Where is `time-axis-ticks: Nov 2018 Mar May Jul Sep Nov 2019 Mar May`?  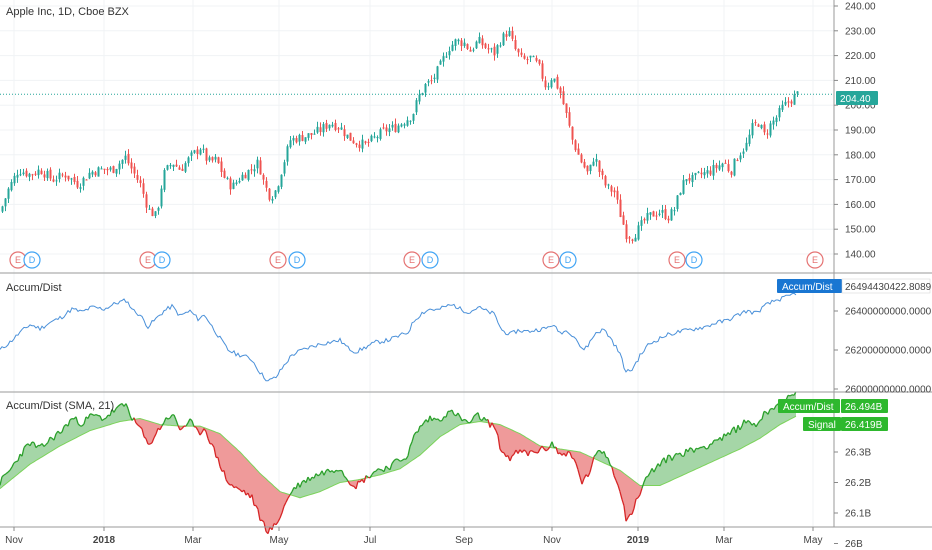
time-axis-ticks: Nov 2018 Mar May Jul Sep Nov 2019 Mar May is located at coordinates (413, 536).